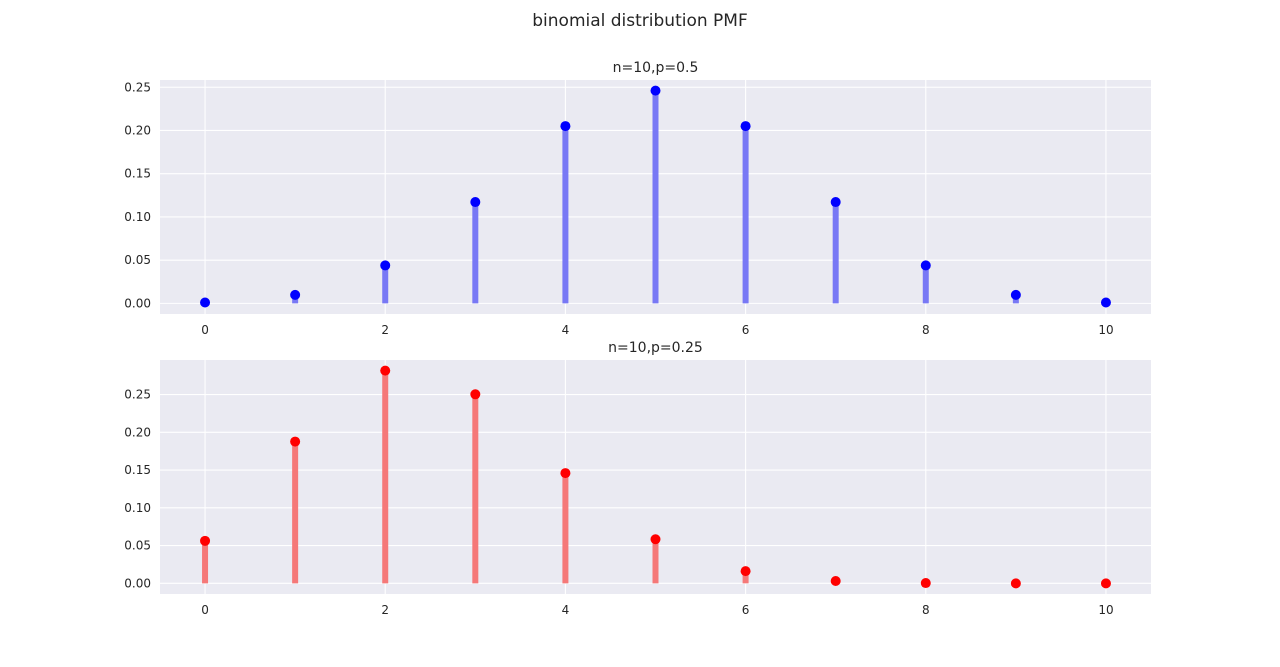 This screenshot has width=1280, height=667. What do you see at coordinates (385, 610) in the screenshot?
I see `subplot-2-x-tick-label: 2` at bounding box center [385, 610].